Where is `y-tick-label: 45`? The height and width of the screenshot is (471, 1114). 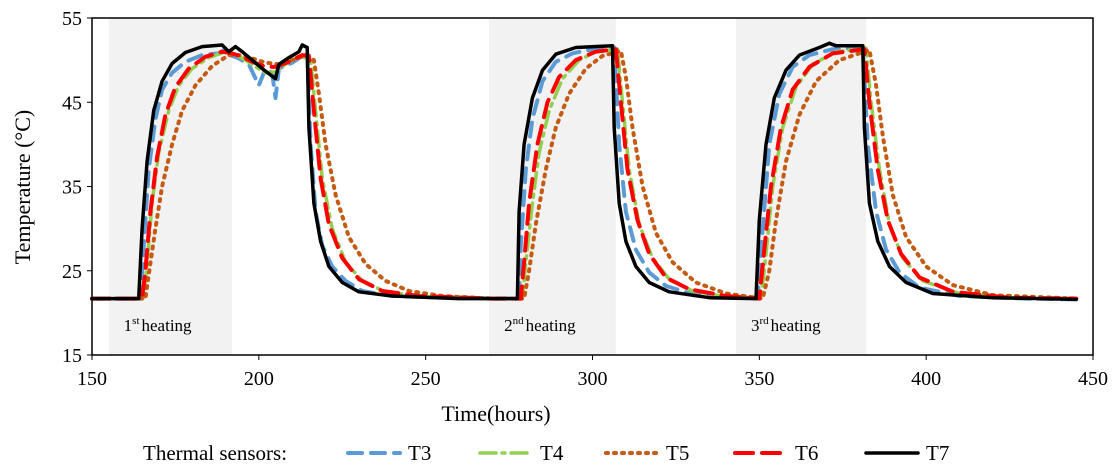 y-tick-label: 45 is located at coordinates (72, 103).